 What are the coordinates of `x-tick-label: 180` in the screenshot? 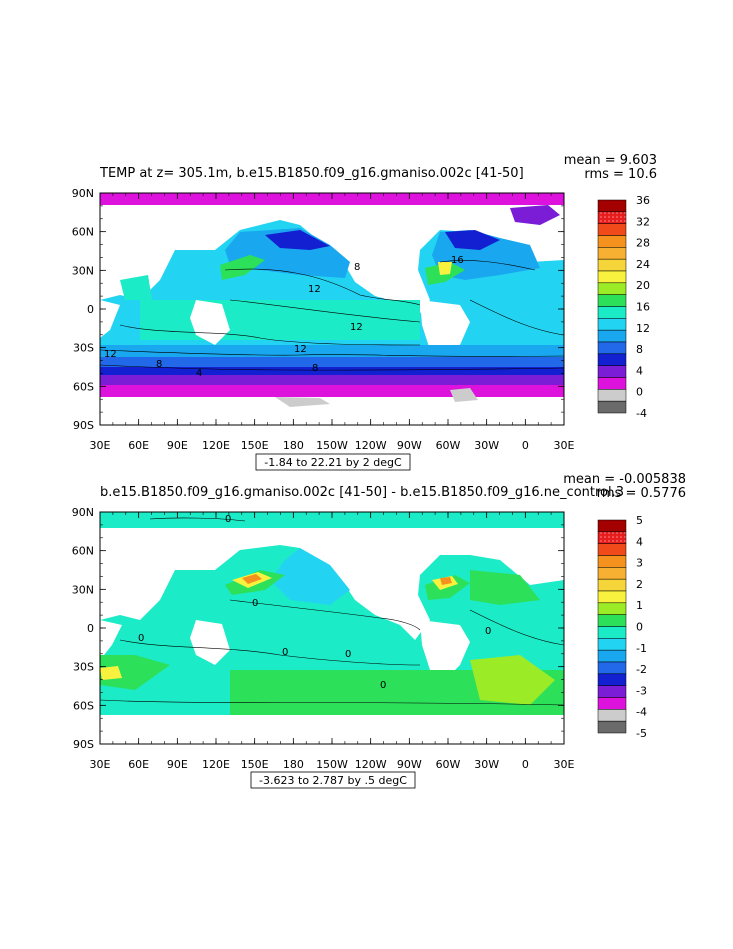 It's located at (293, 764).